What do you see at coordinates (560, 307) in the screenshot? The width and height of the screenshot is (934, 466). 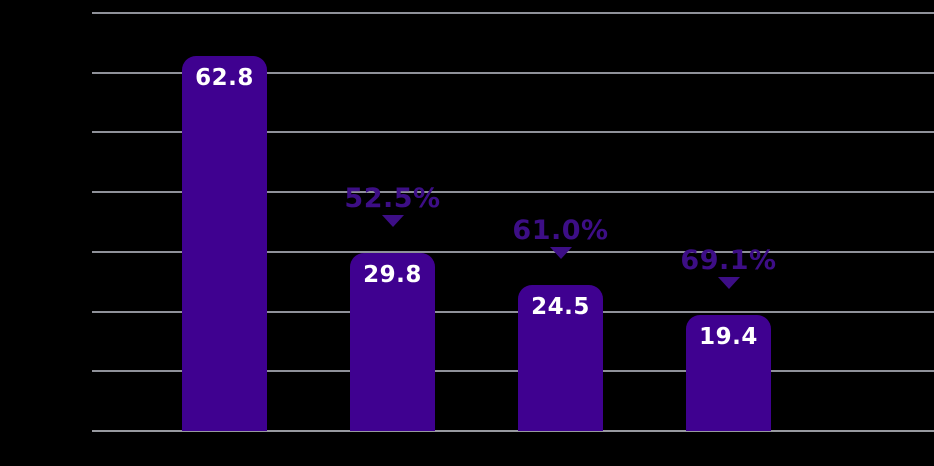 I see `bar-value-label: 24.5` at bounding box center [560, 307].